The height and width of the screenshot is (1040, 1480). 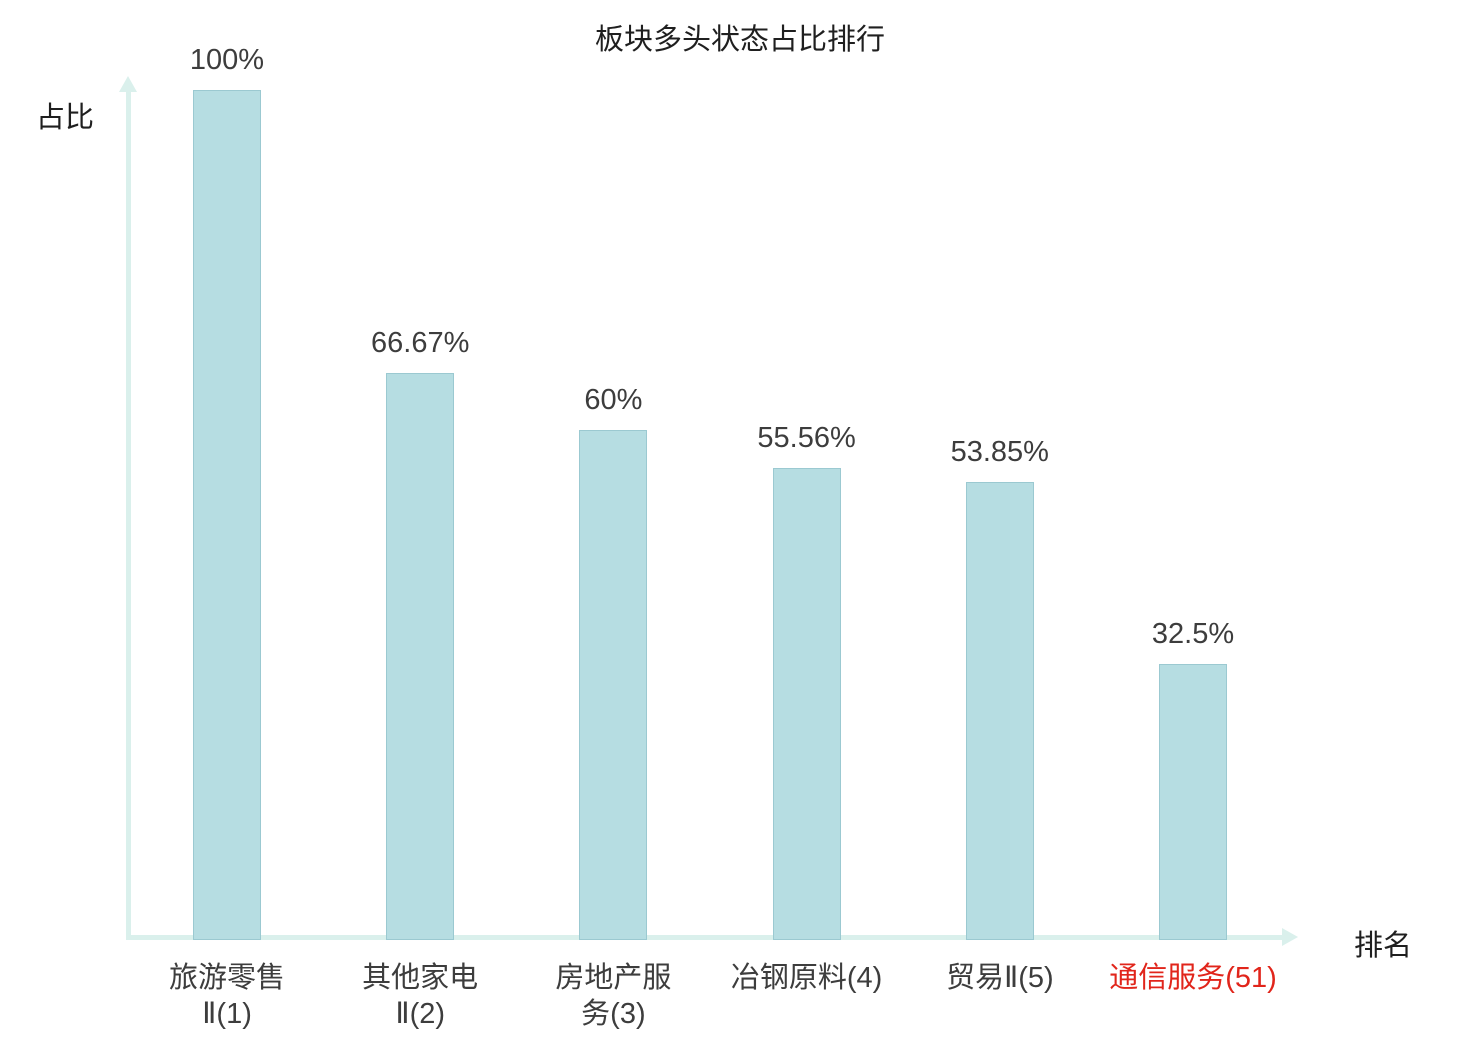 I want to click on y-axis-label: 占比, so click(x=65, y=118).